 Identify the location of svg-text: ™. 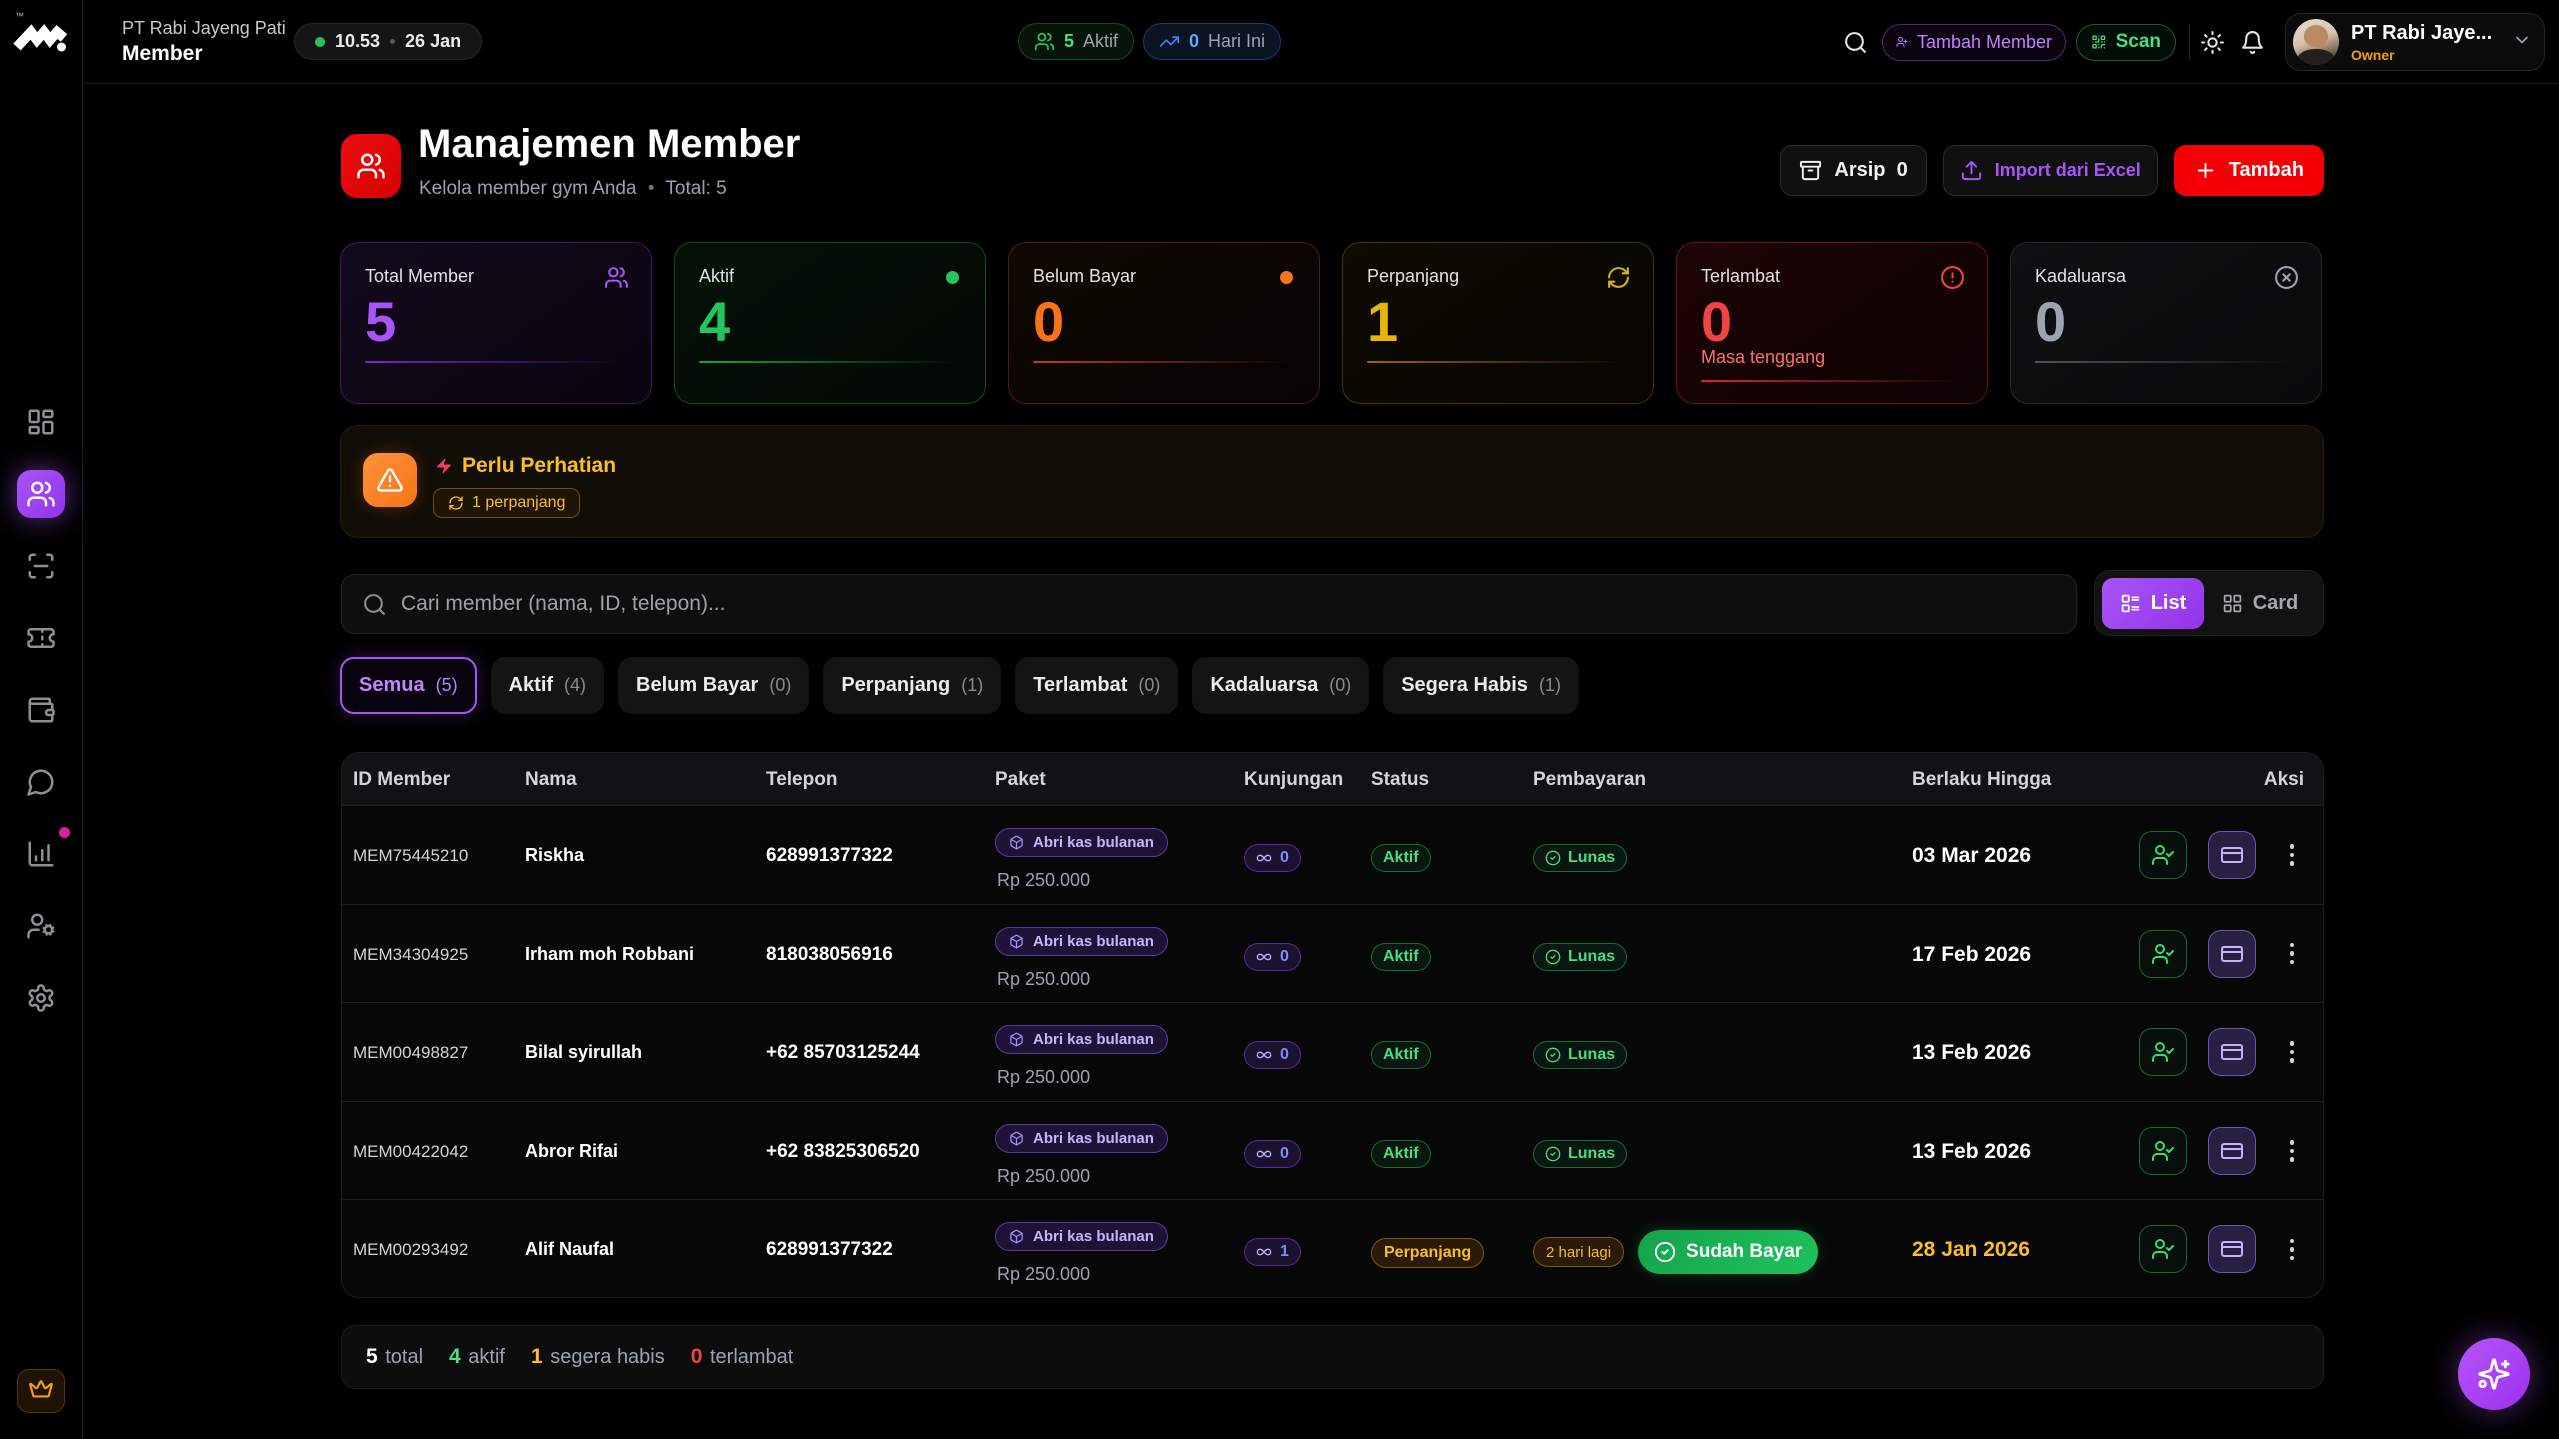
(19, 16).